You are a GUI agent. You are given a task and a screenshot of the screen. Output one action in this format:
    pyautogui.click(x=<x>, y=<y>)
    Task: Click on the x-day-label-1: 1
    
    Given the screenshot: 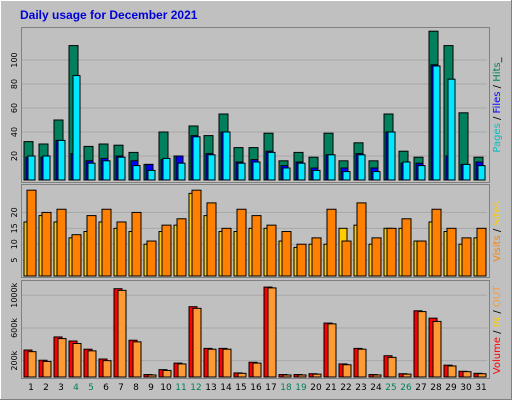 What is the action you would take?
    pyautogui.click(x=31, y=388)
    